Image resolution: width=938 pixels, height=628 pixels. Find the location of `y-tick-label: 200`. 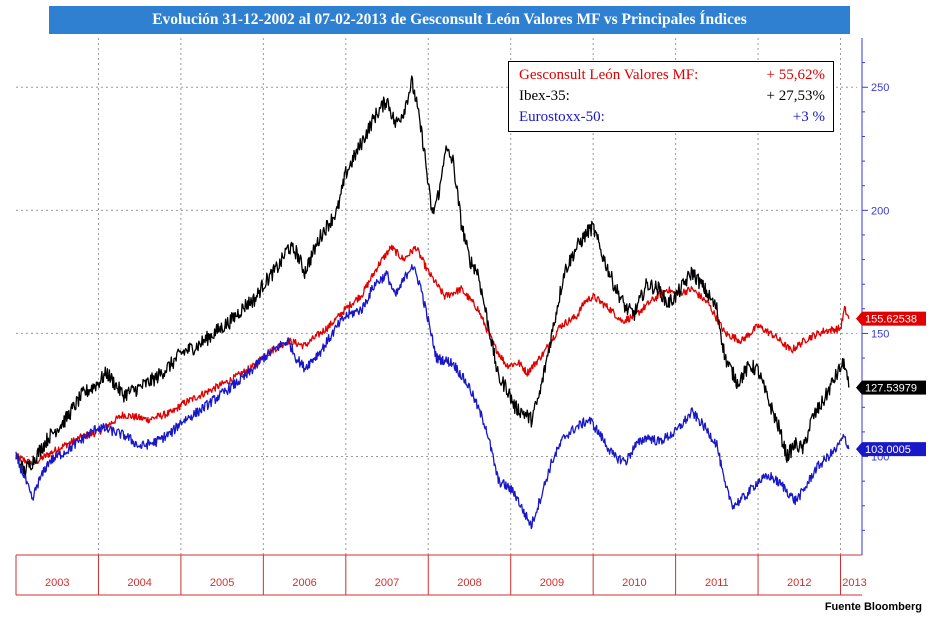

y-tick-label: 200 is located at coordinates (880, 211).